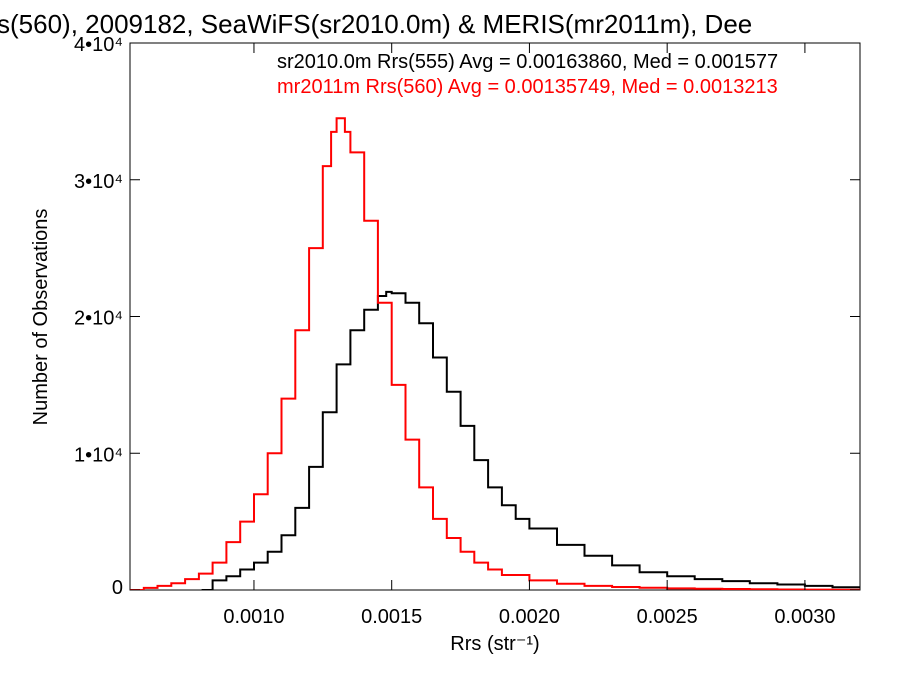 This screenshot has width=900, height=675. What do you see at coordinates (494, 644) in the screenshot?
I see `x-axis-label: Rrs (str⁻¹)` at bounding box center [494, 644].